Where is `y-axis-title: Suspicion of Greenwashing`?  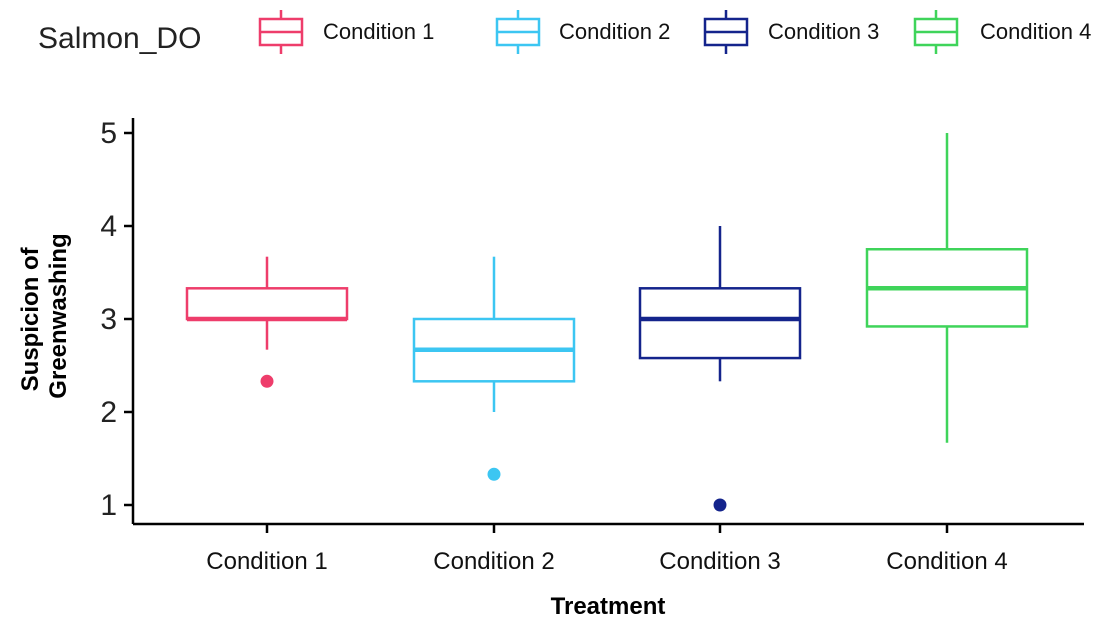
y-axis-title: Suspicion of Greenwashing is located at coordinates (44, 315).